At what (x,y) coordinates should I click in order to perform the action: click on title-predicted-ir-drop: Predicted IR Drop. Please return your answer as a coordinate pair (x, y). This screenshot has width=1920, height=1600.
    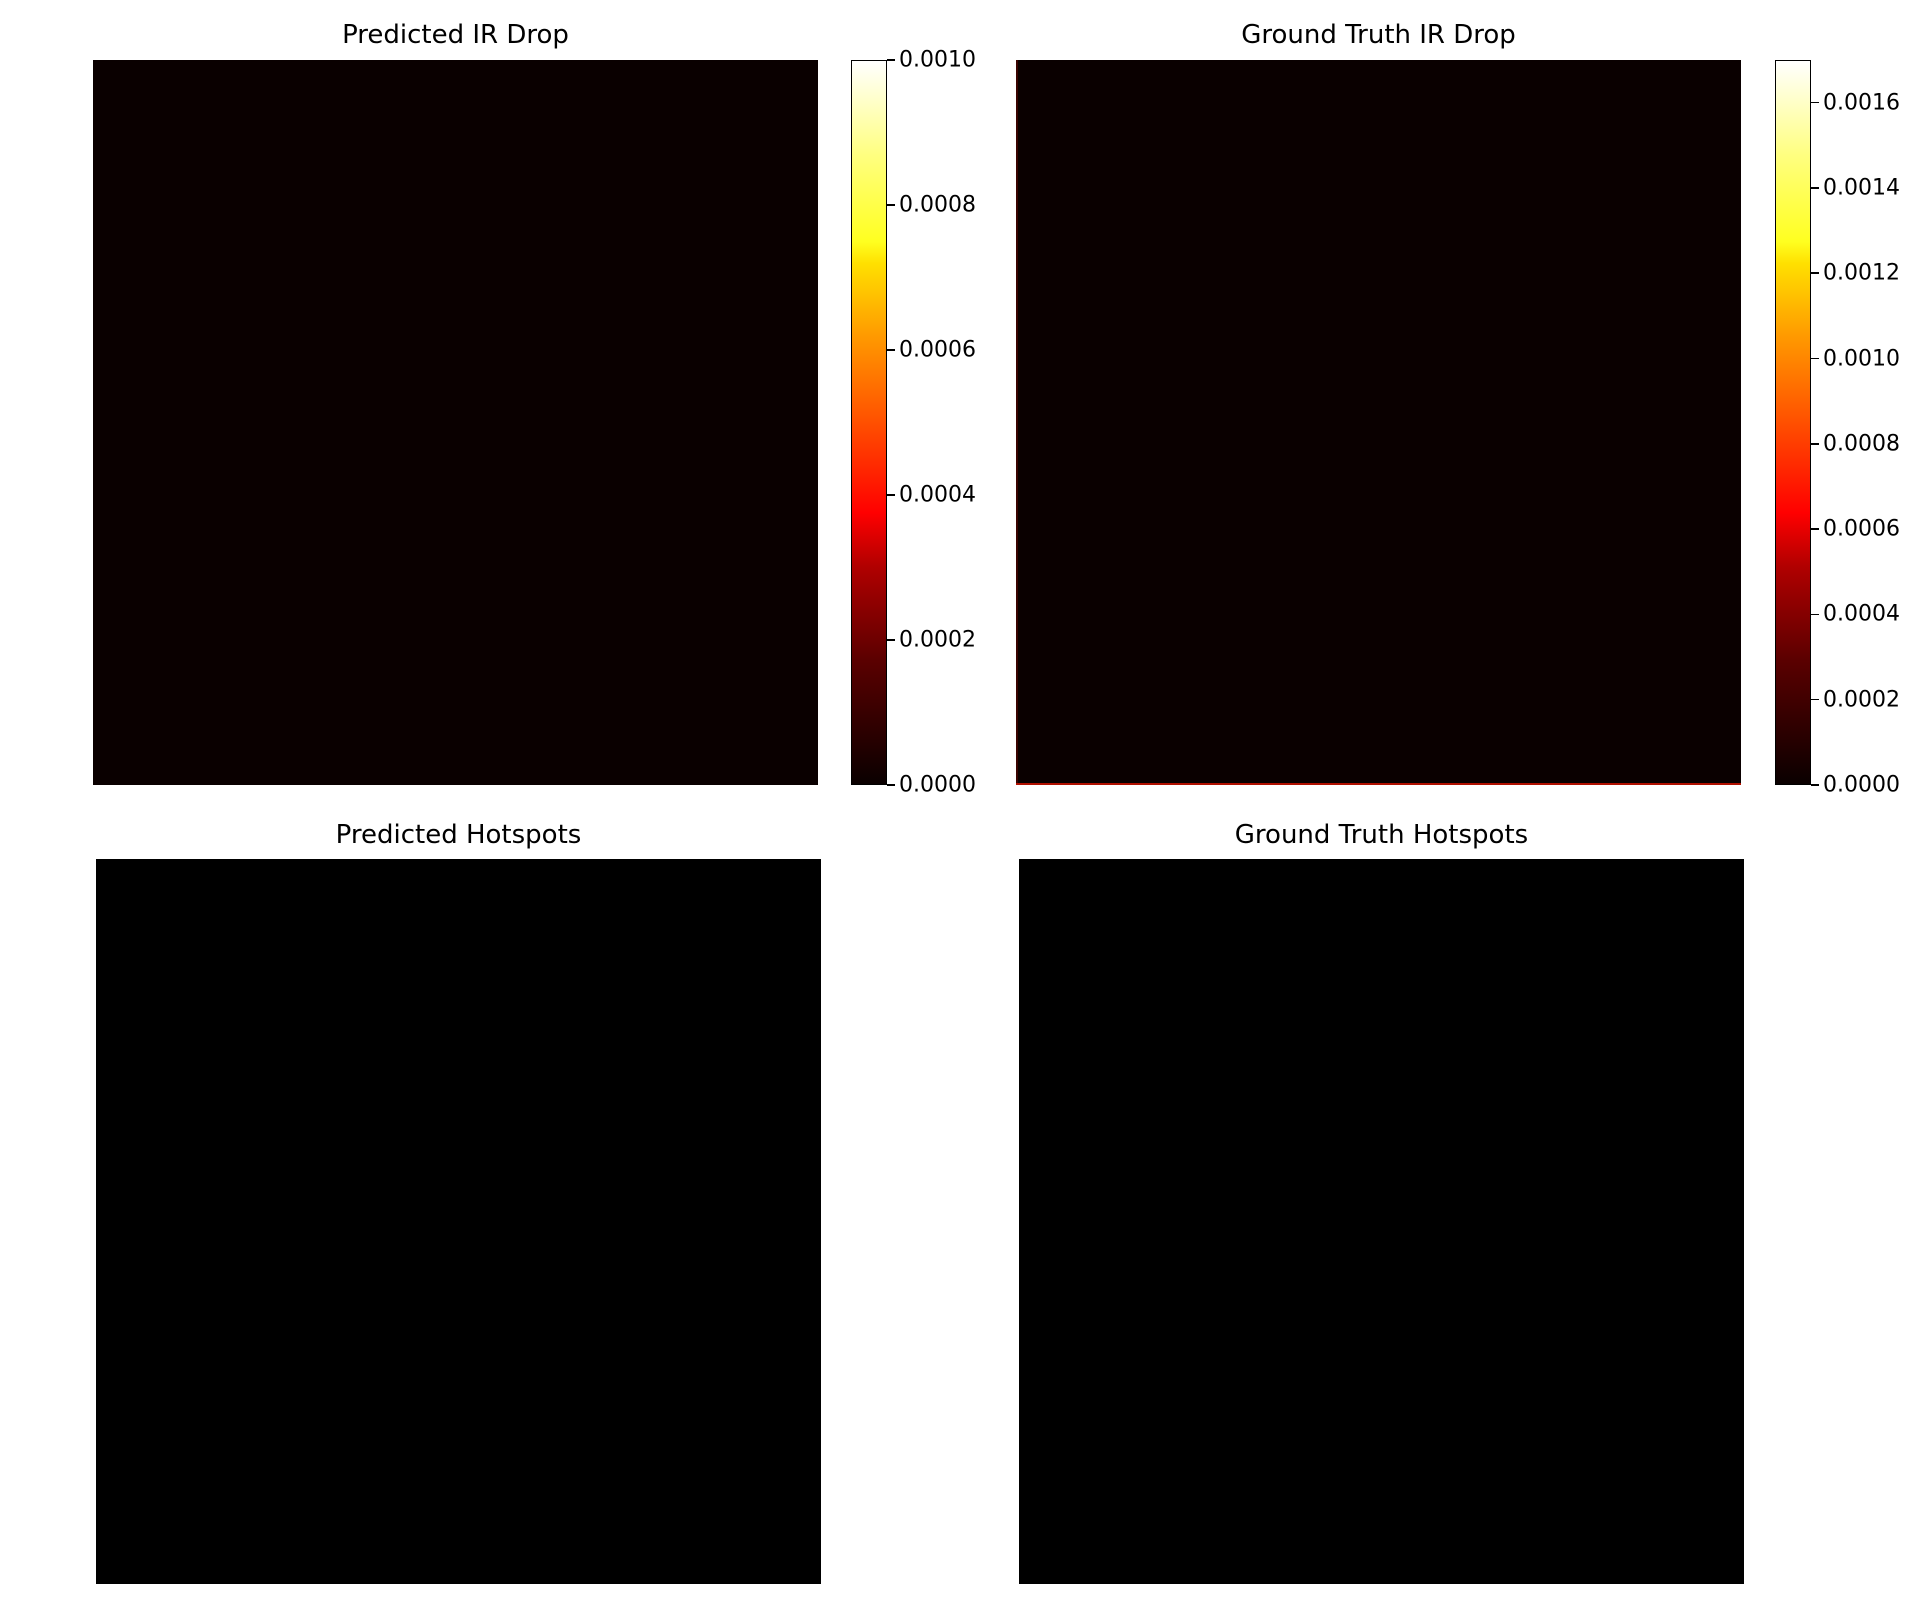
    Looking at the image, I should click on (455, 35).